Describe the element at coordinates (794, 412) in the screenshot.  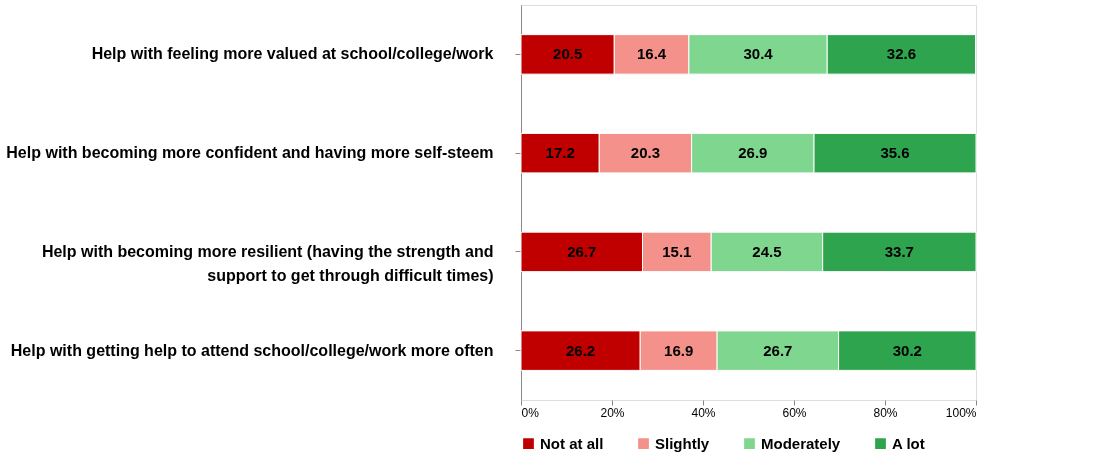
I see `x-tick-label: 60%` at that location.